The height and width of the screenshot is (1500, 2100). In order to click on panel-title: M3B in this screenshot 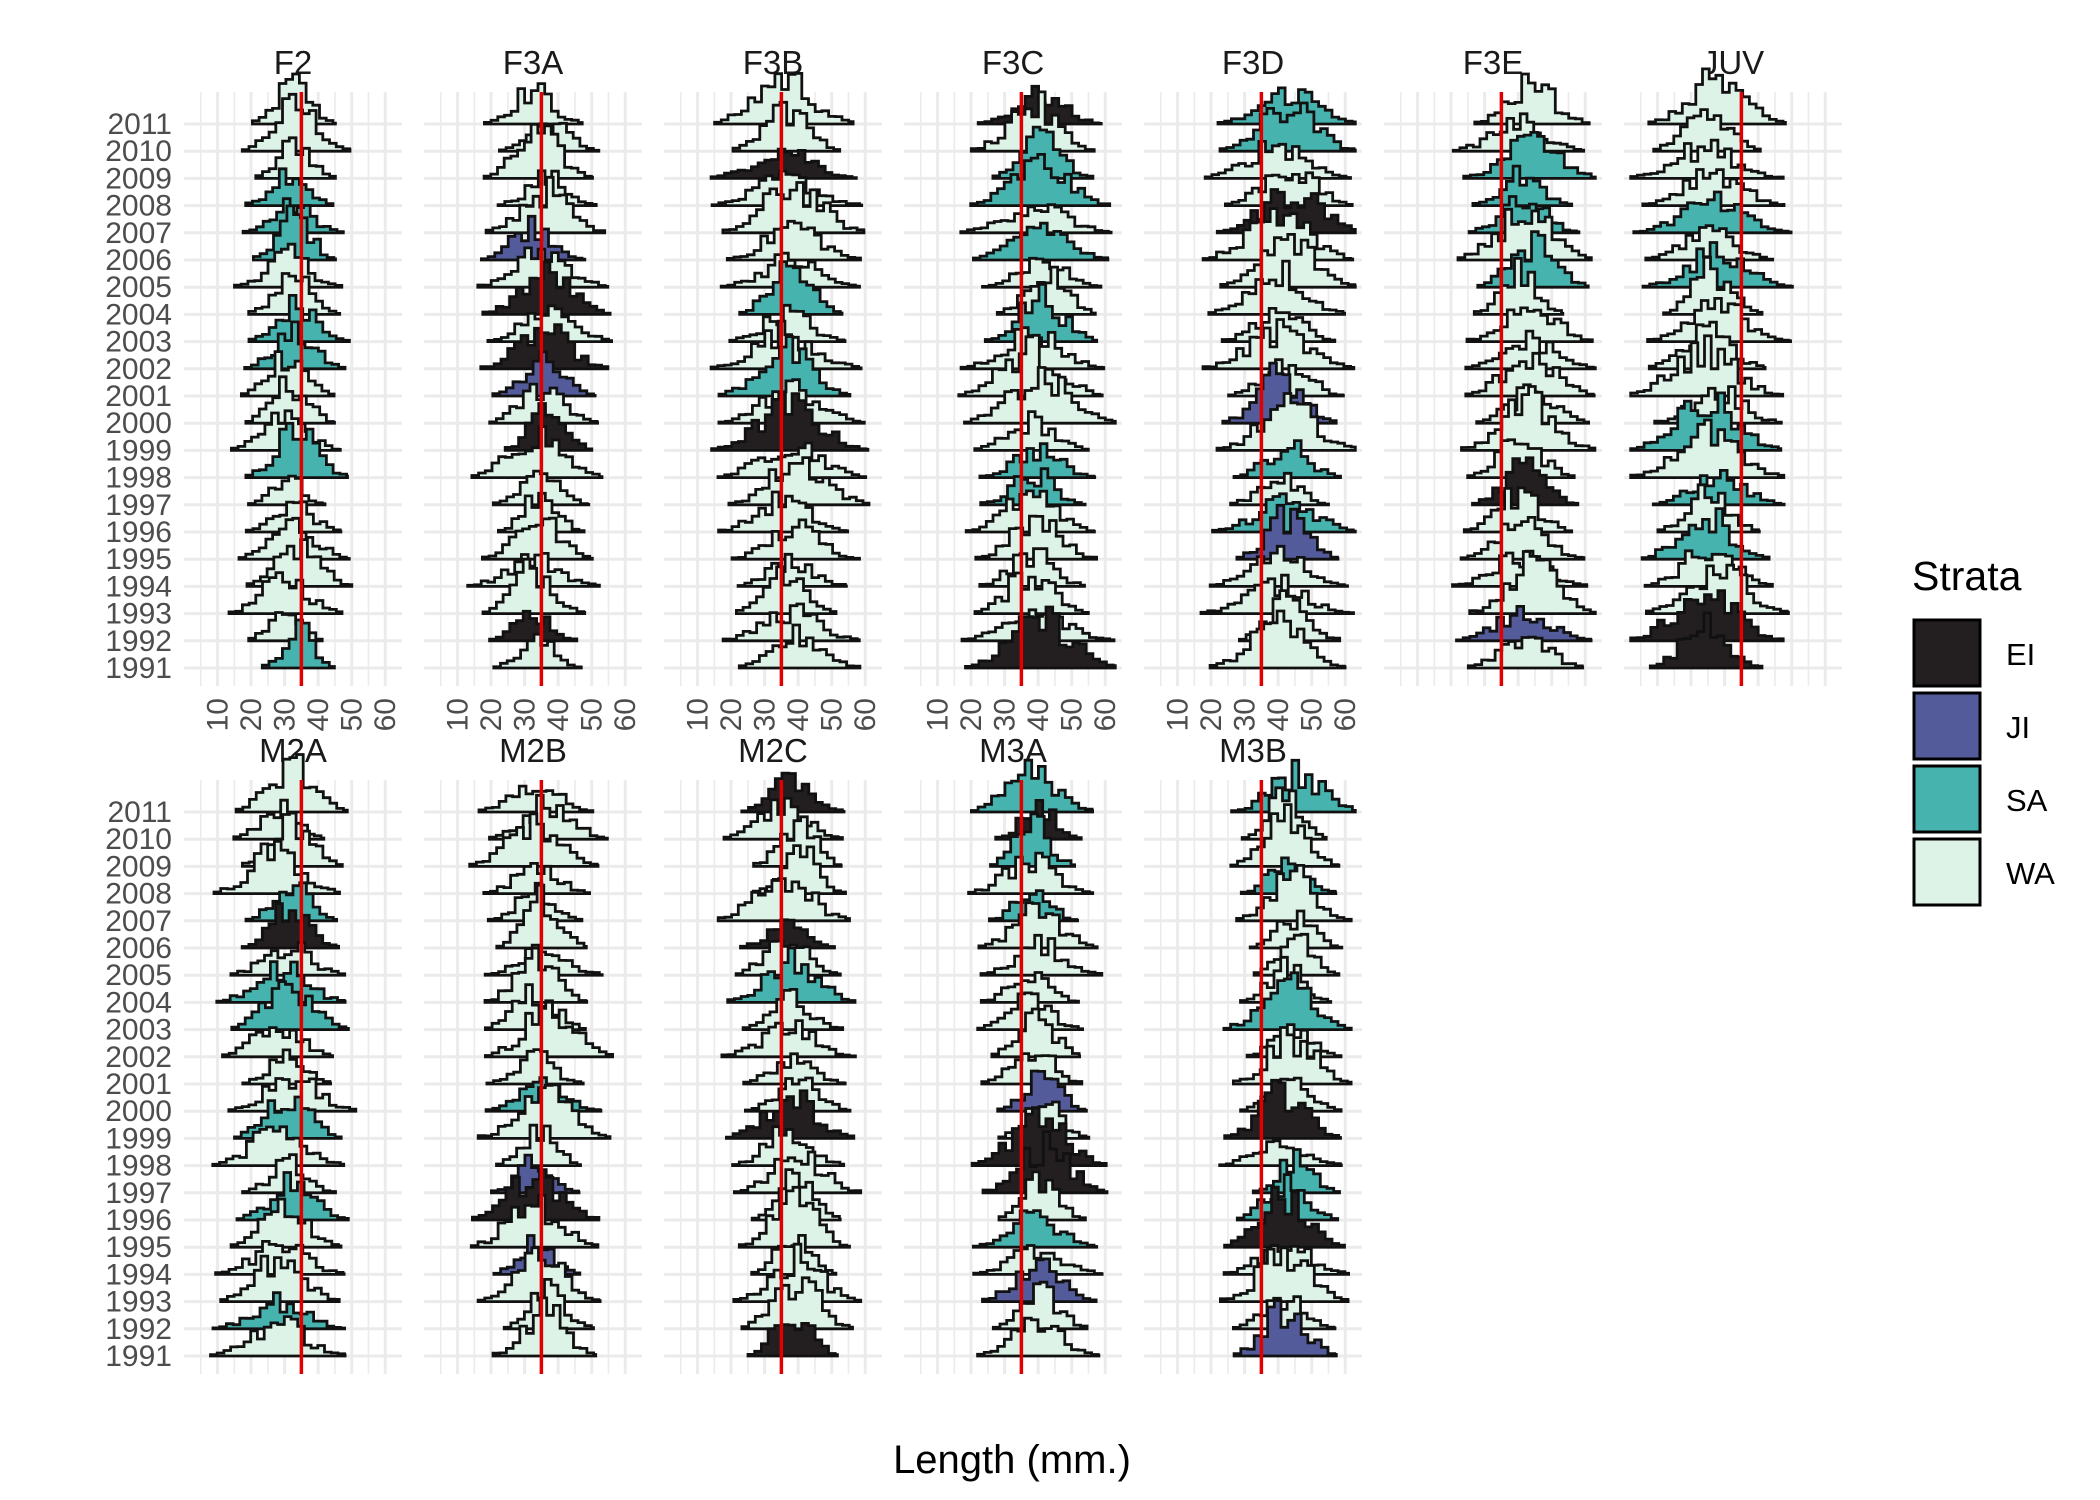, I will do `click(1253, 750)`.